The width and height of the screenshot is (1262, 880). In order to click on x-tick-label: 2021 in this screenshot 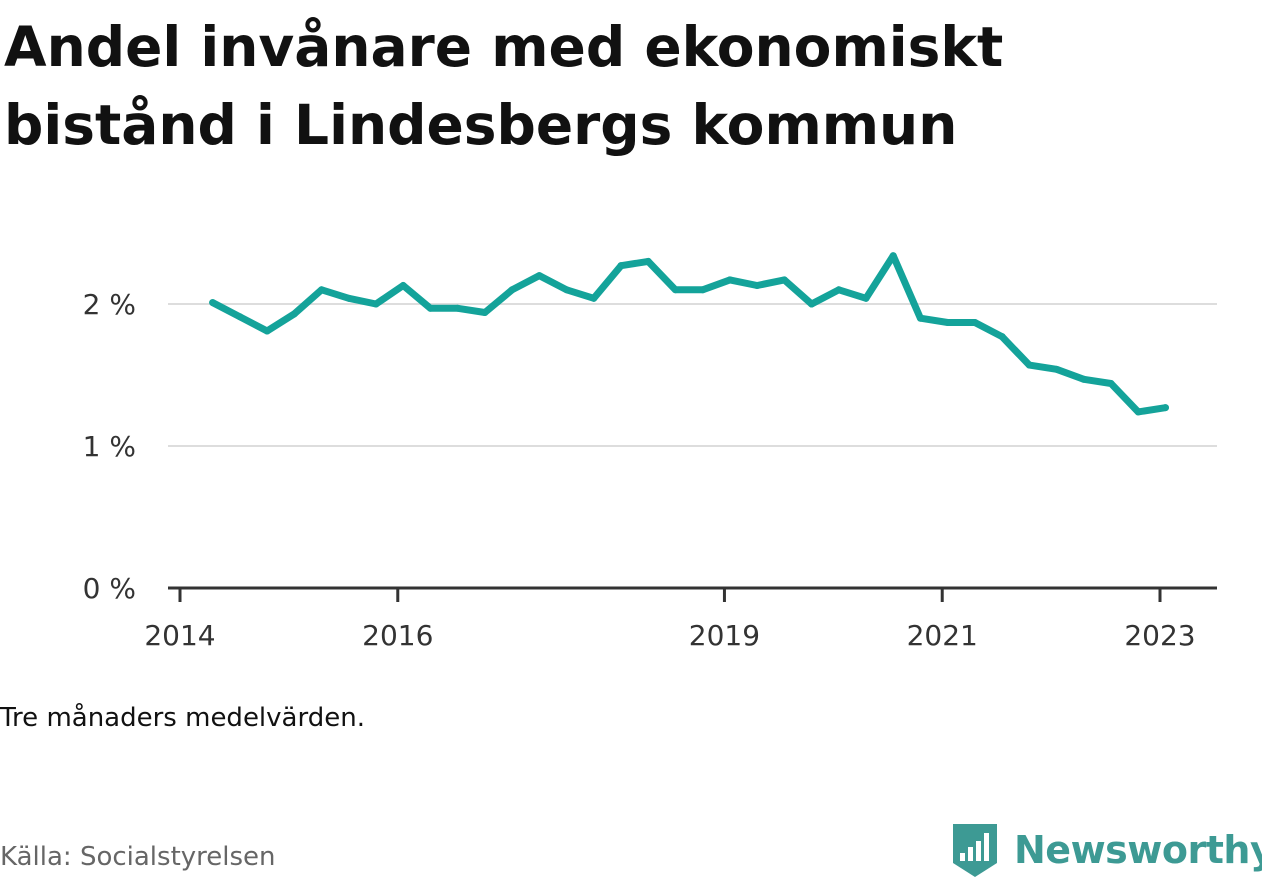, I will do `click(942, 635)`.